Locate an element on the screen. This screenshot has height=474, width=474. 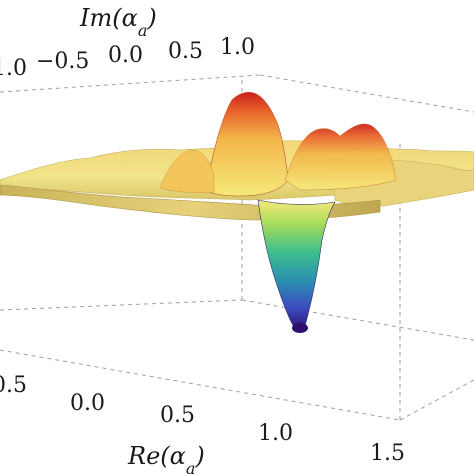
im-tick-label: 0.5 is located at coordinates (185, 51).